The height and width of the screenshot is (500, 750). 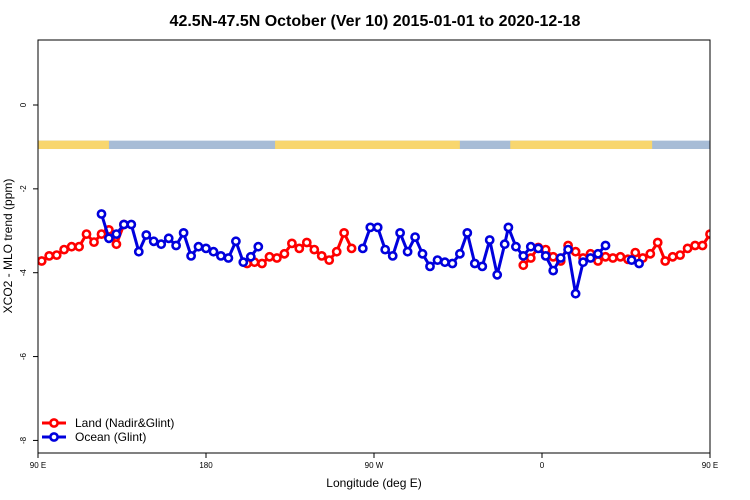 What do you see at coordinates (374, 465) in the screenshot?
I see `x-tick-label: 90 W` at bounding box center [374, 465].